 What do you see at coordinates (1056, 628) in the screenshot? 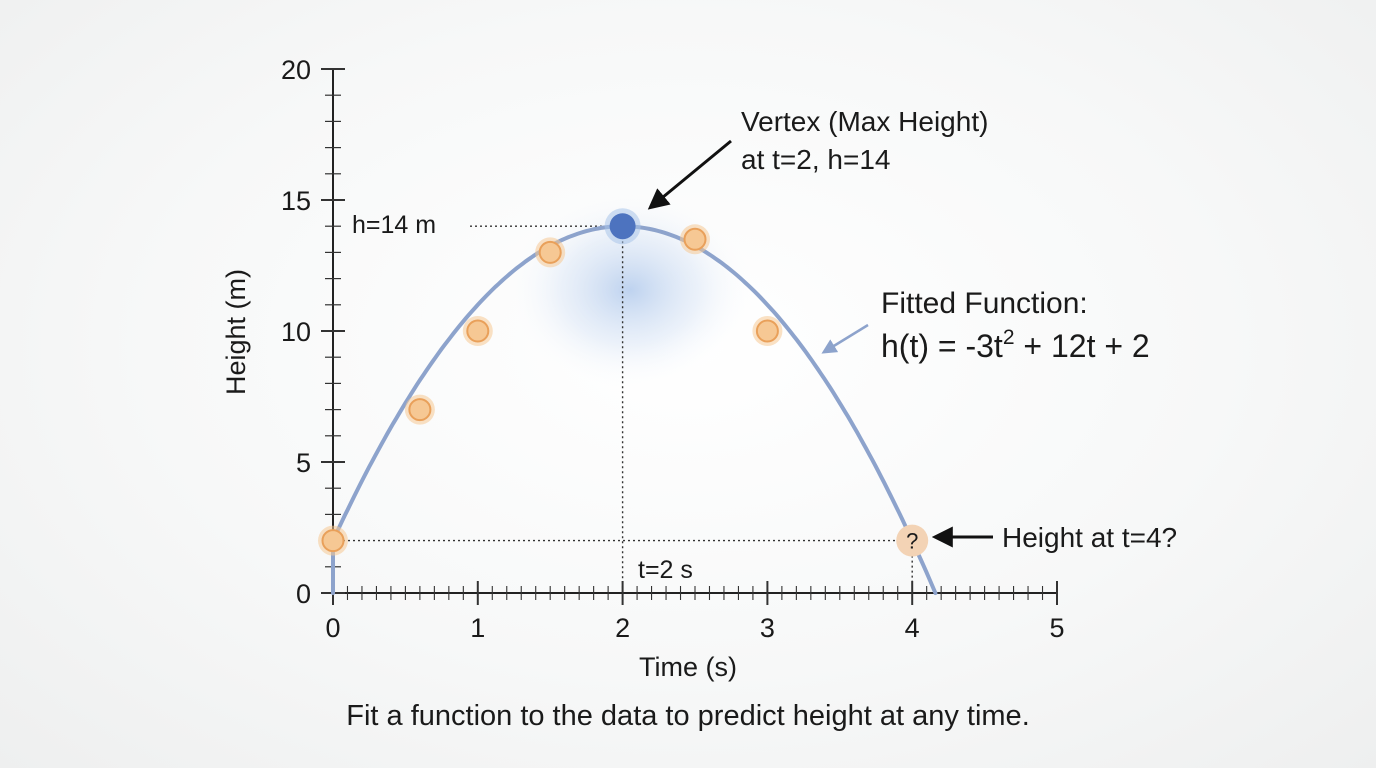
I see `x-tick-label: 5` at bounding box center [1056, 628].